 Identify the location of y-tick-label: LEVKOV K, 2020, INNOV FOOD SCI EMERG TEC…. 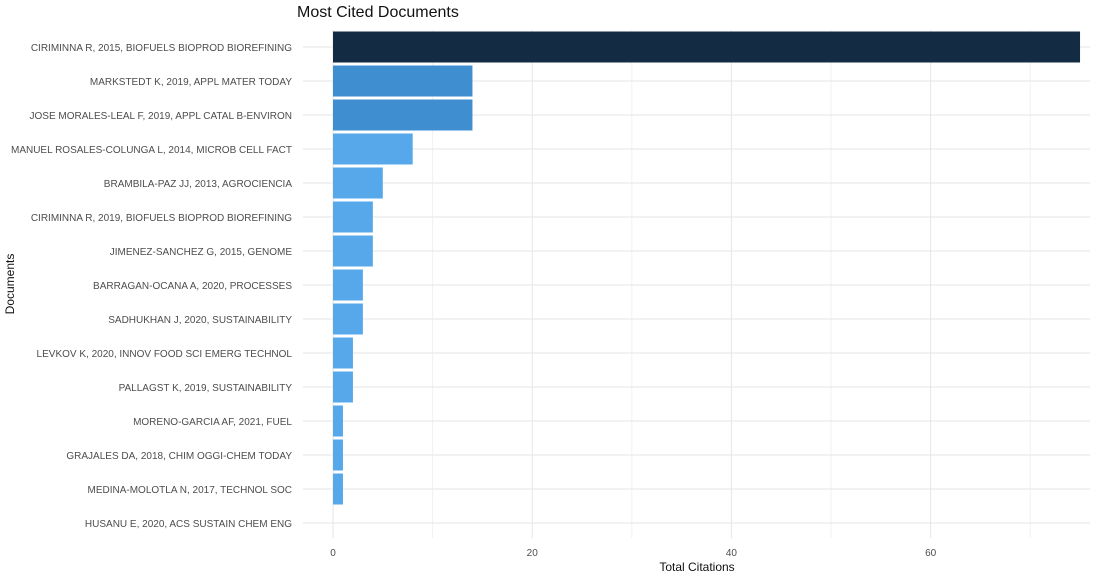
(165, 354).